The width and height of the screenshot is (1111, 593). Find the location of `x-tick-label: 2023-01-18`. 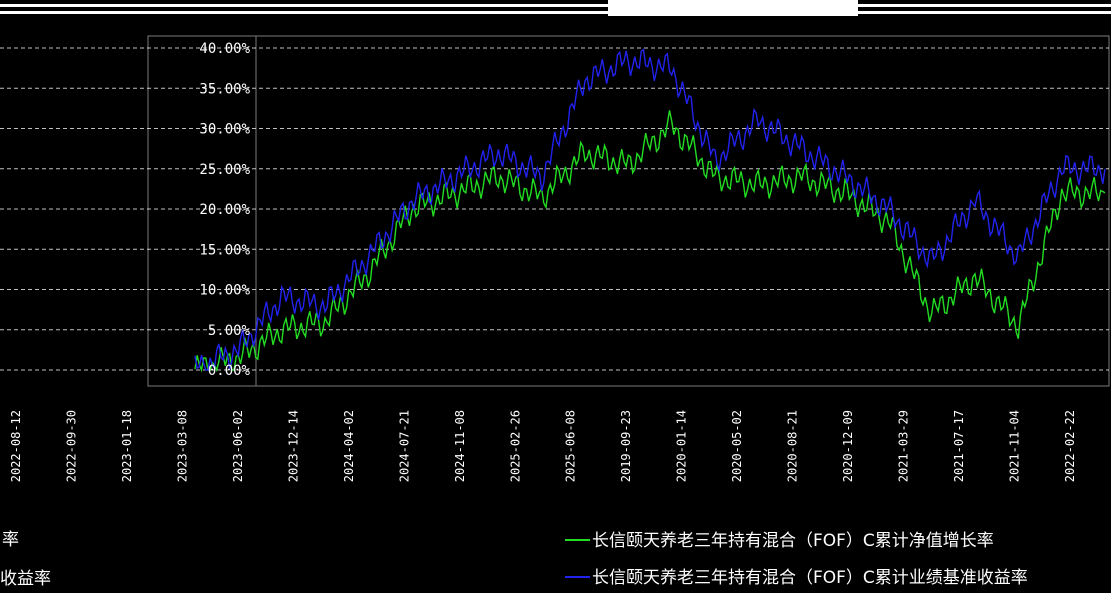

x-tick-label: 2023-01-18 is located at coordinates (127, 446).